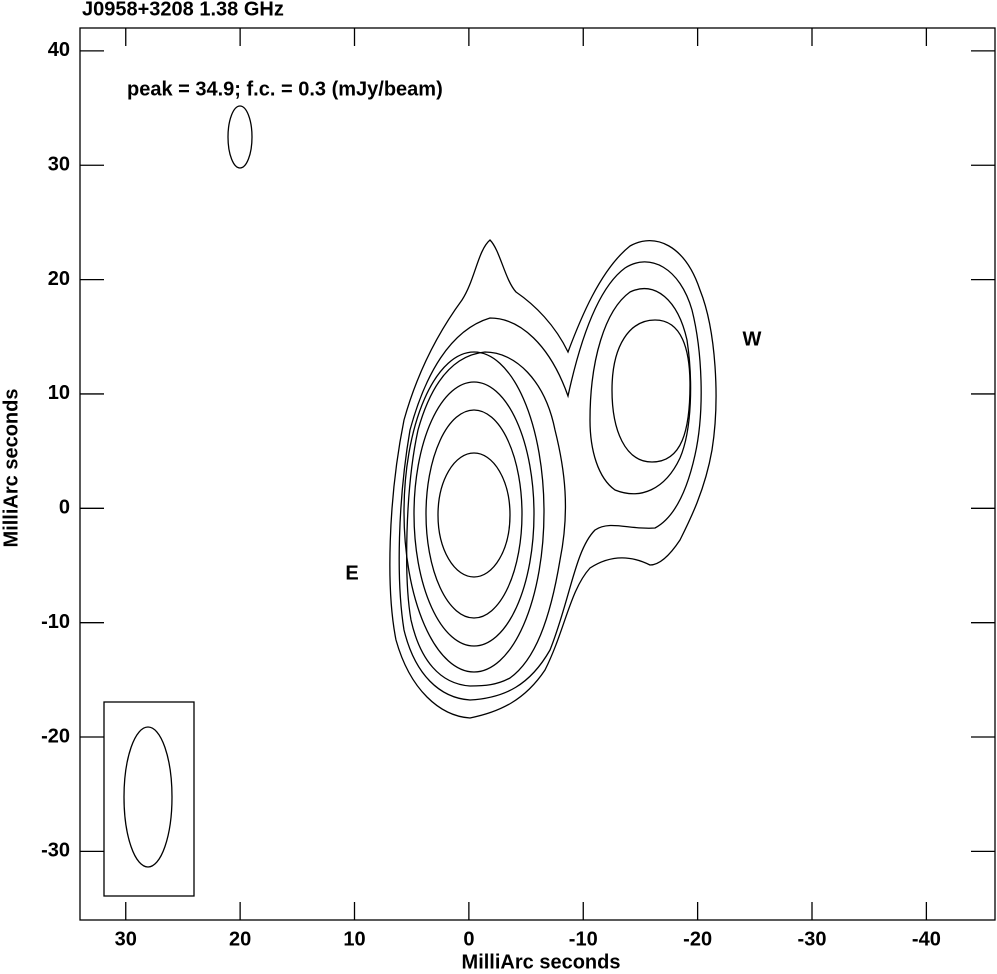 The width and height of the screenshot is (997, 974). I want to click on y-tick-label: 40, so click(59, 50).